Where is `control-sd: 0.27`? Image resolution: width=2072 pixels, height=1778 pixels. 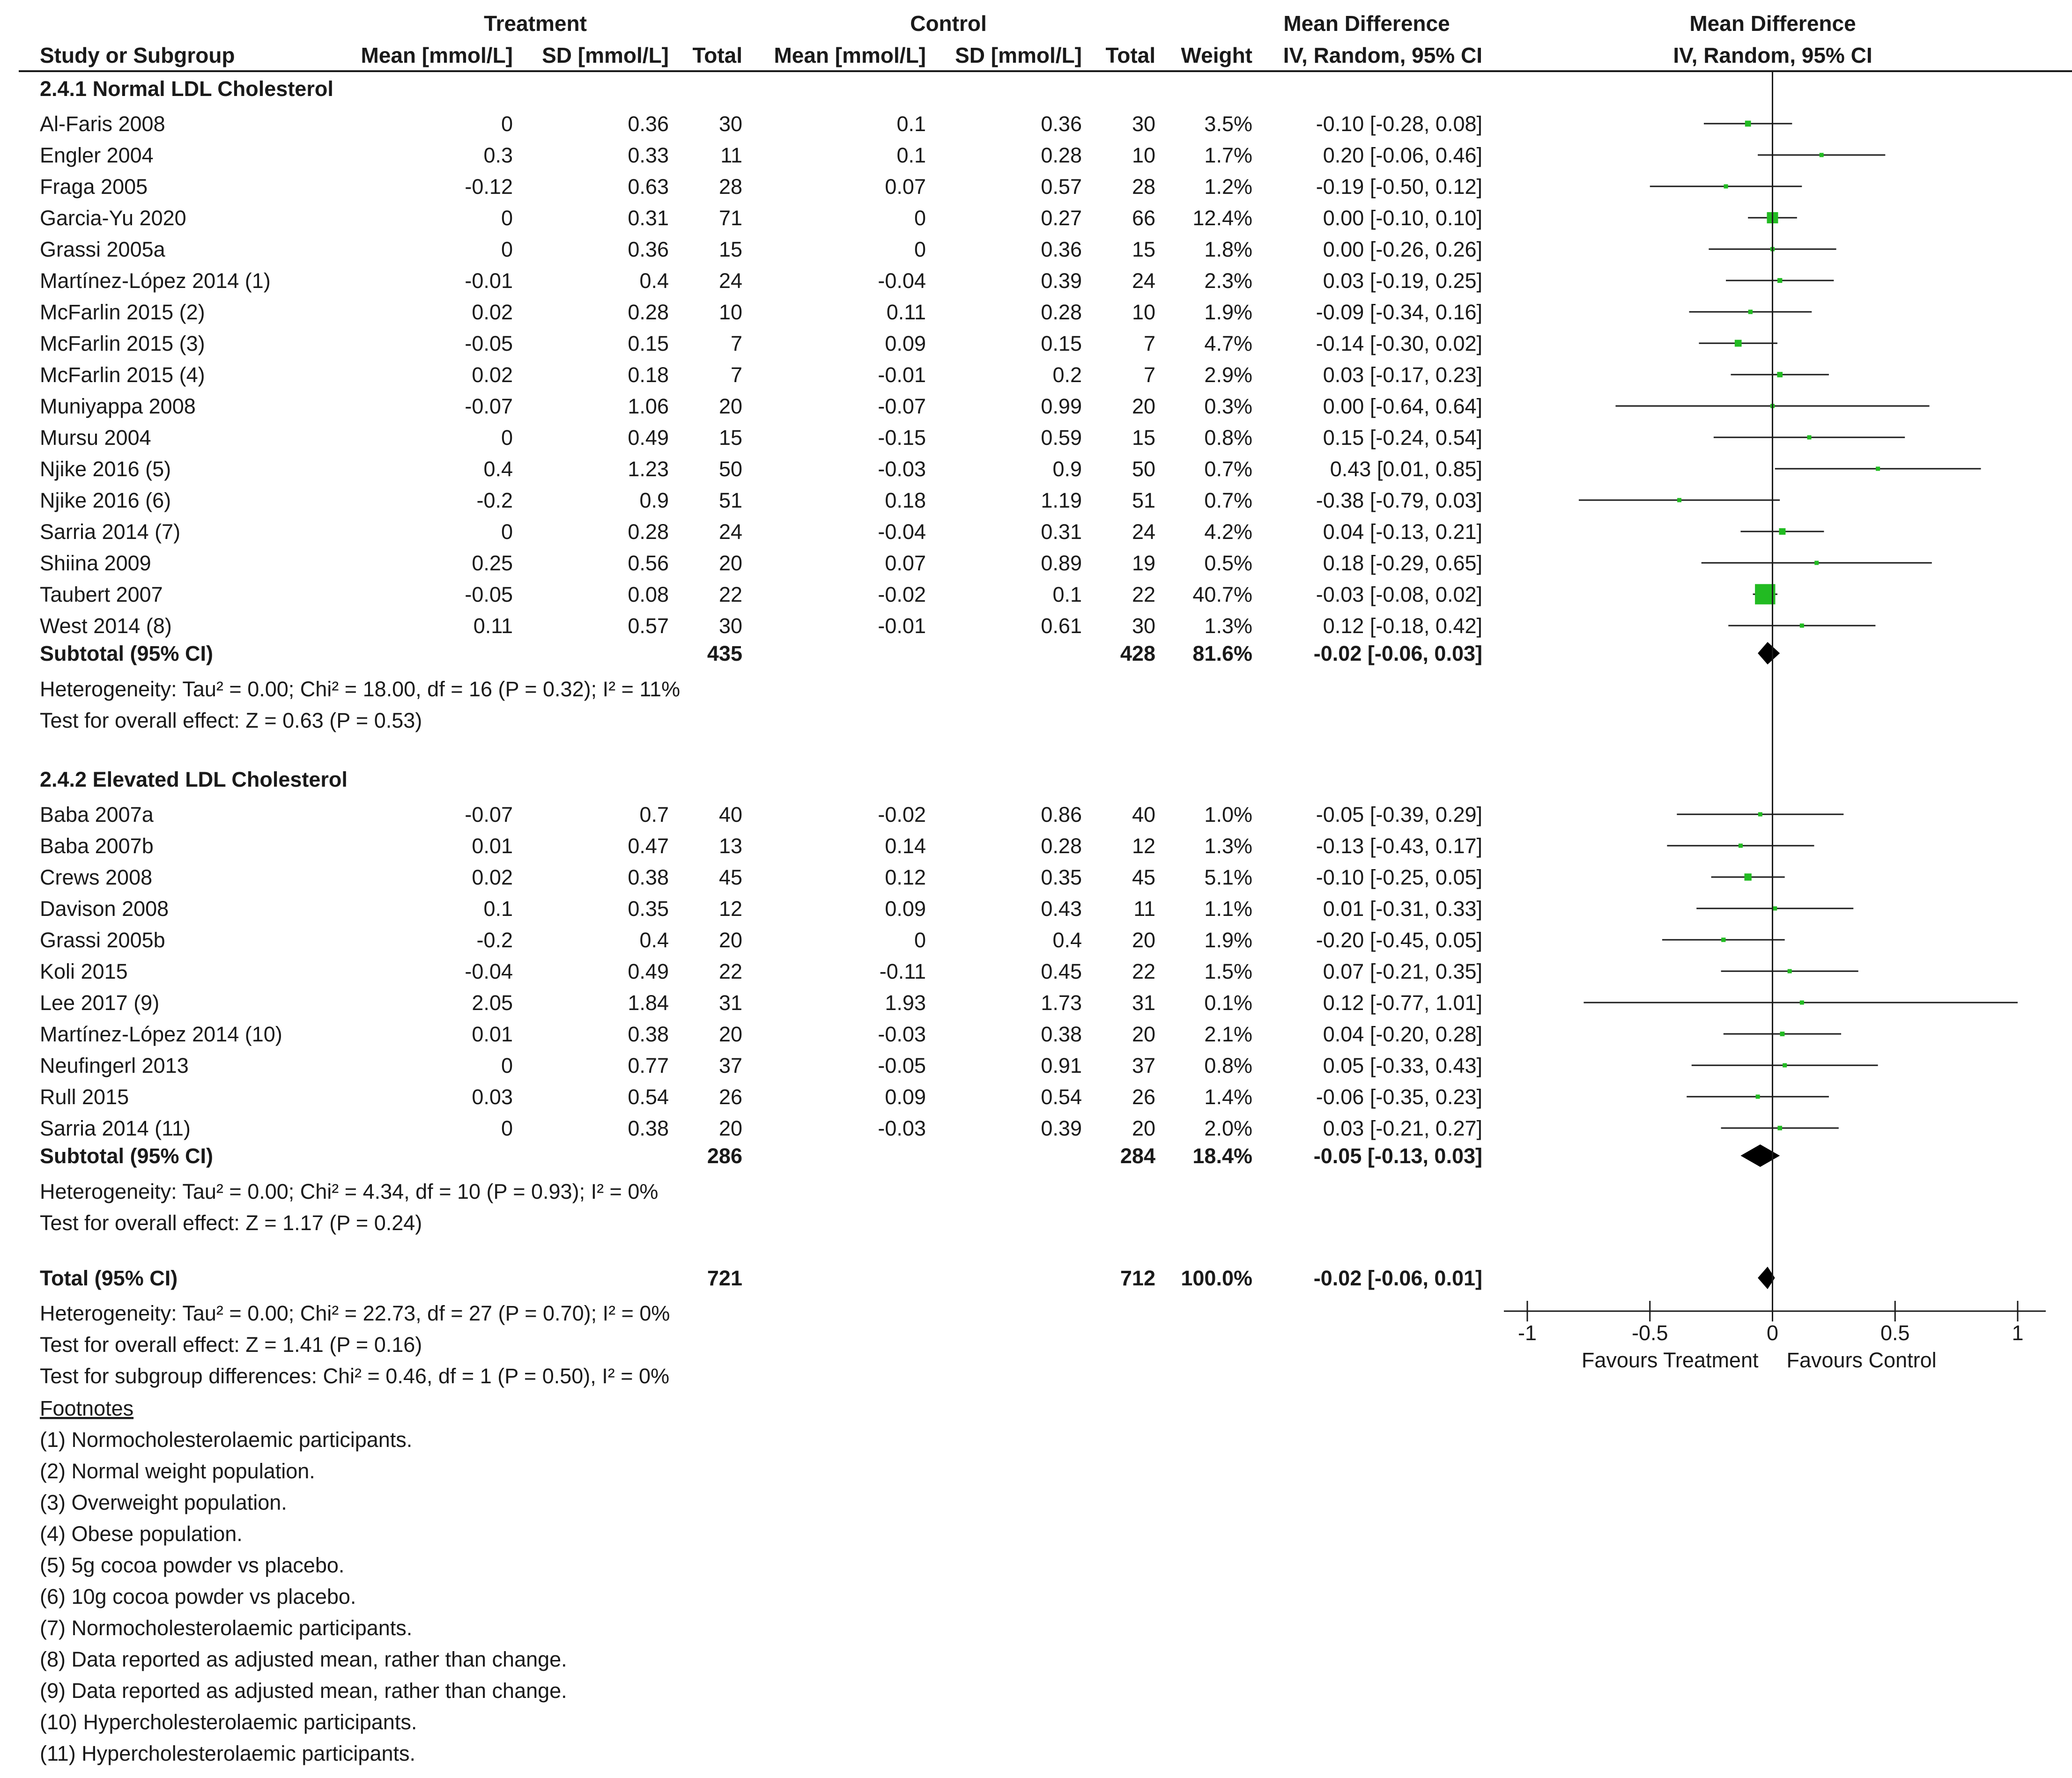
control-sd: 0.27 is located at coordinates (1061, 218).